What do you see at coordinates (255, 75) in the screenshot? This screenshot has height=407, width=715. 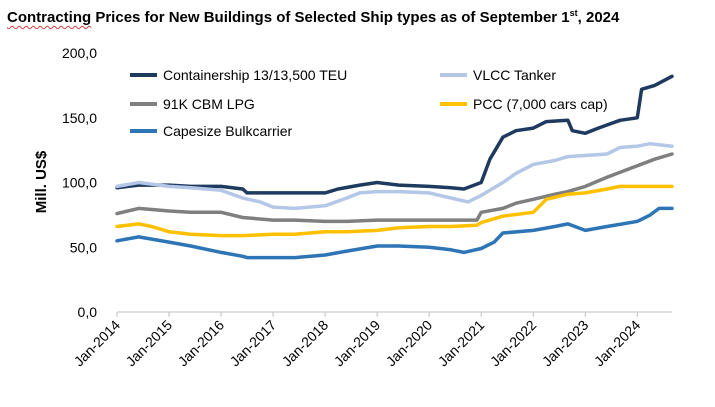 I see `legend-label: Containership 13/13,500 TEU` at bounding box center [255, 75].